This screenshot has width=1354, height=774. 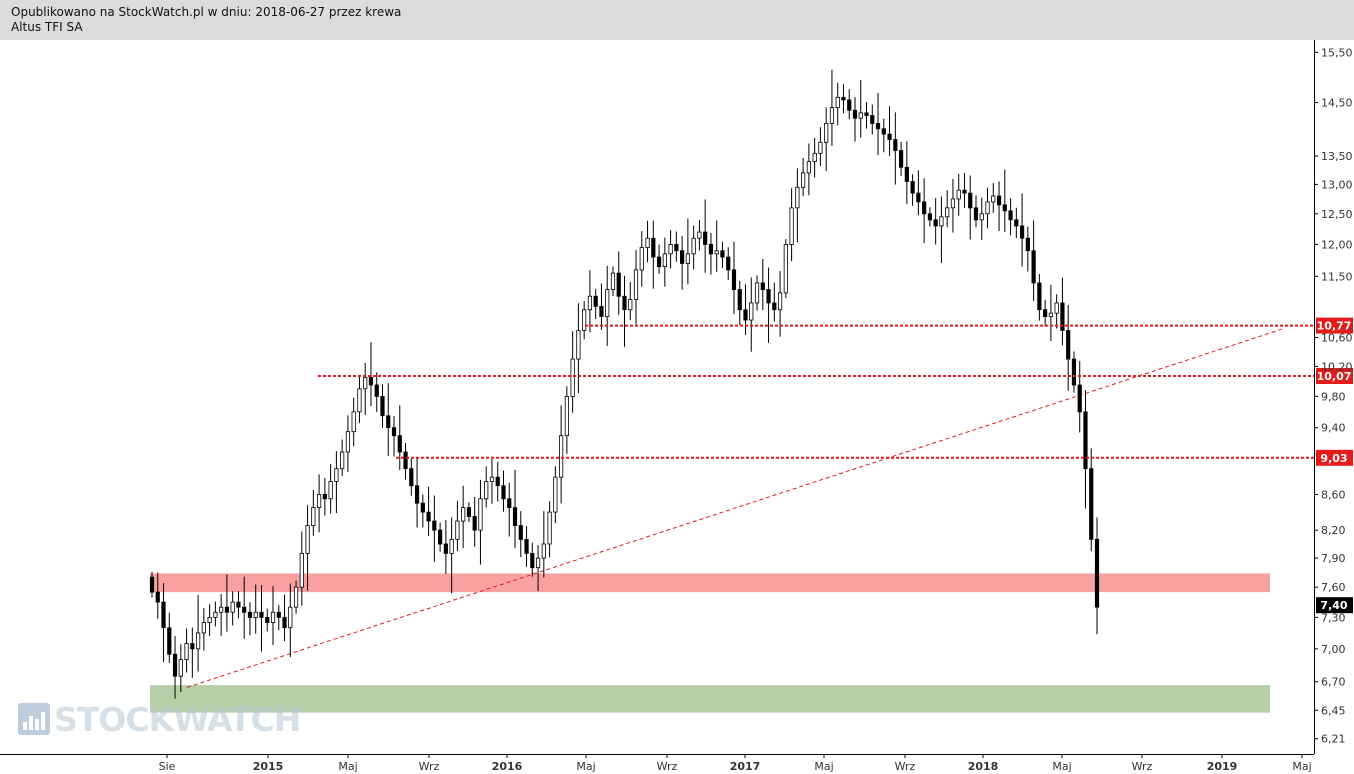 I want to click on instrument-name: Altus TFI SA, so click(x=47, y=27).